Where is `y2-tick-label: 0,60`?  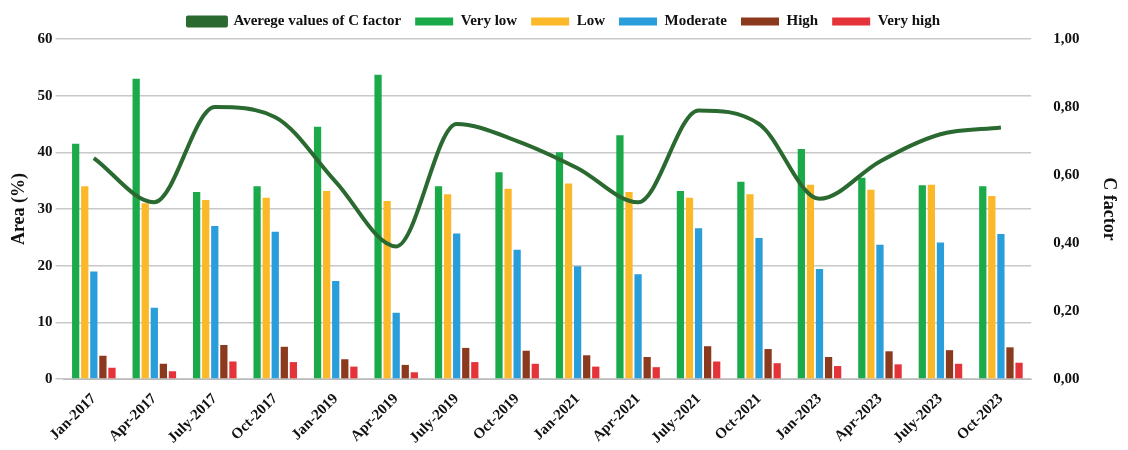 y2-tick-label: 0,60 is located at coordinates (1066, 173).